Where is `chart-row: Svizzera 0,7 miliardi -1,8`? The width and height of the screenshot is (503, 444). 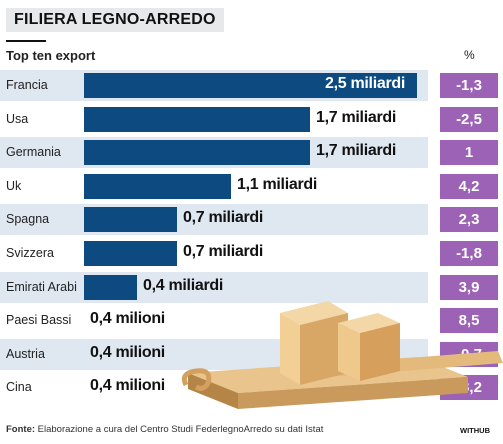
chart-row: Svizzera 0,7 miliardi -1,8 is located at coordinates (251, 253).